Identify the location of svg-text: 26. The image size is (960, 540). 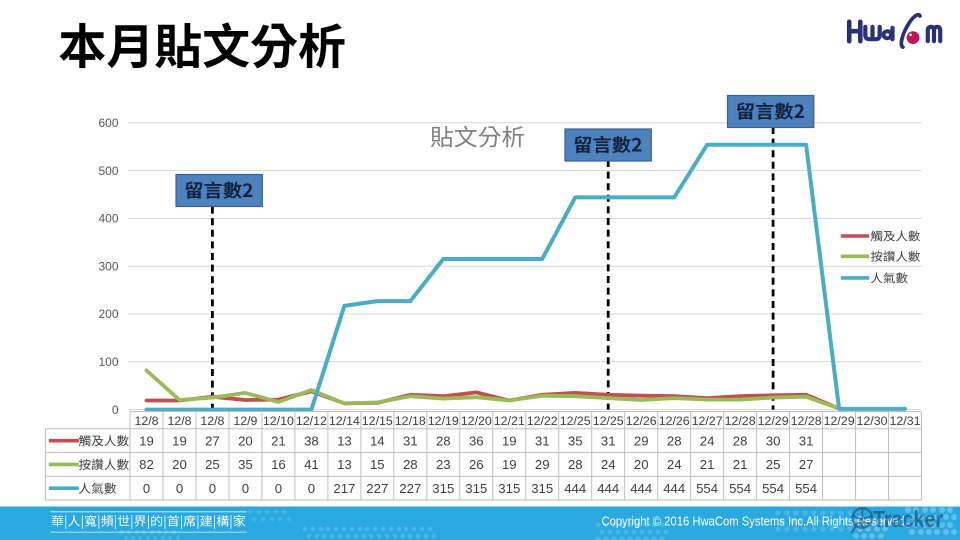
(476, 464).